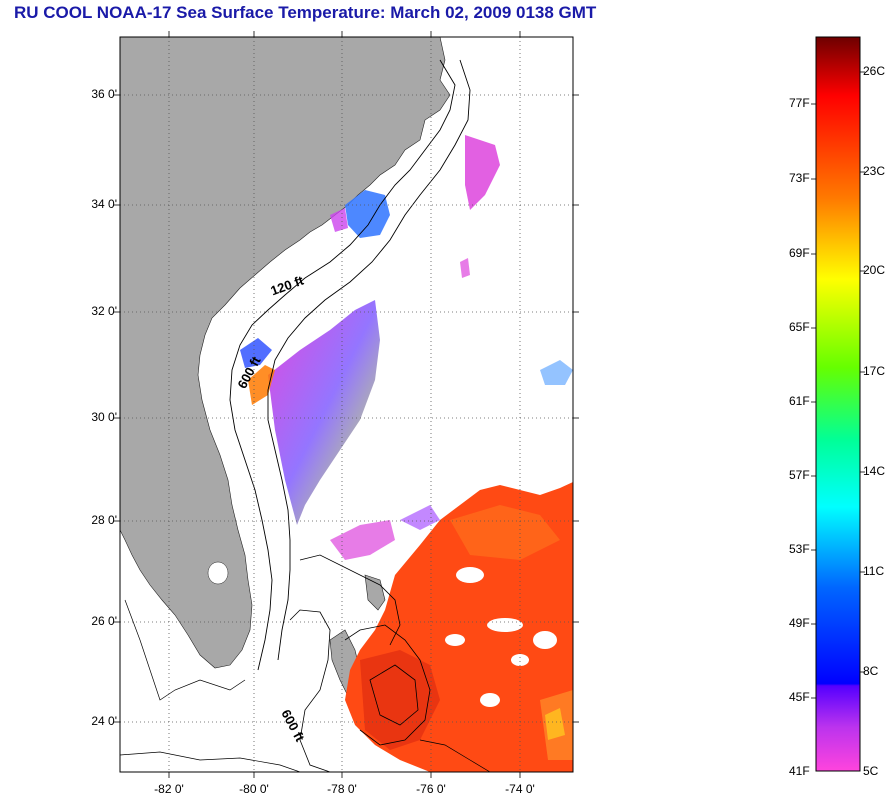 Image resolution: width=889 pixels, height=801 pixels. I want to click on colorbar-label-c: 14C, so click(874, 471).